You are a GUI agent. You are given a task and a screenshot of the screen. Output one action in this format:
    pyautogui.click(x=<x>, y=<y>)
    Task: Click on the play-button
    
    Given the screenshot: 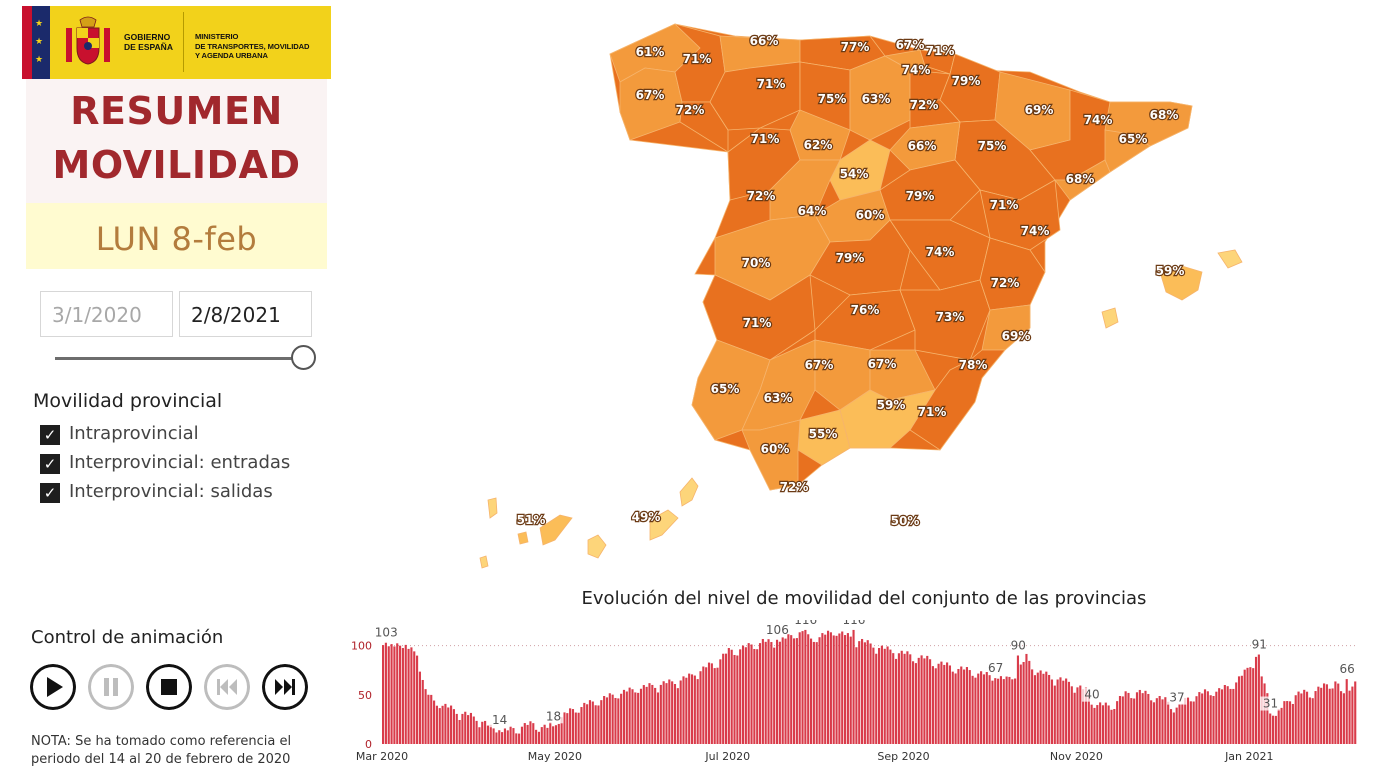 What is the action you would take?
    pyautogui.click(x=53, y=687)
    